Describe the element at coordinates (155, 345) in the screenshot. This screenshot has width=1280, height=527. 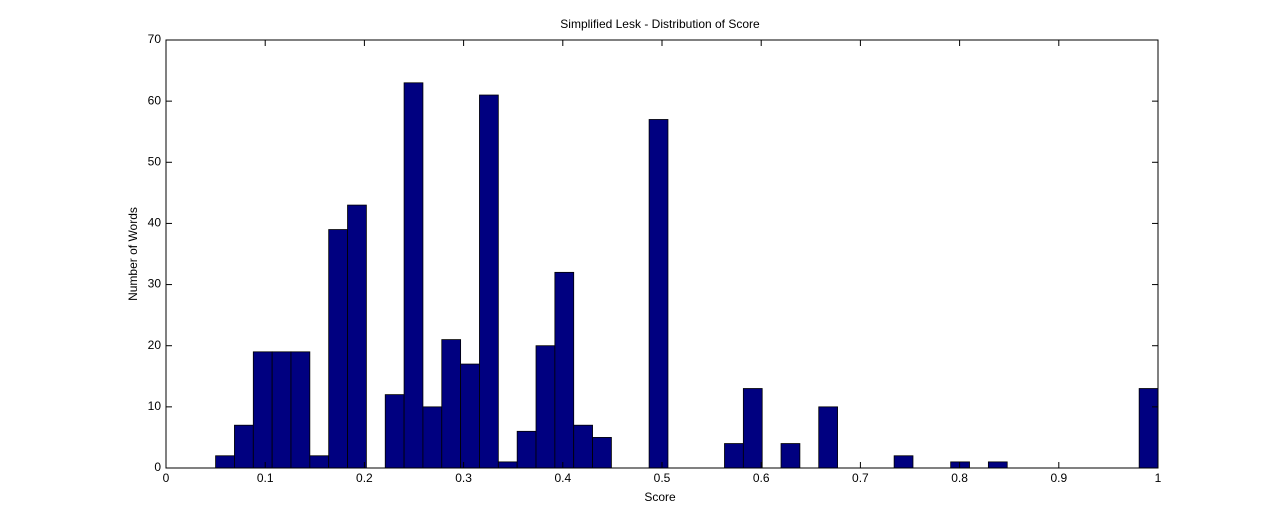
I see `y-tick-label: 20` at that location.